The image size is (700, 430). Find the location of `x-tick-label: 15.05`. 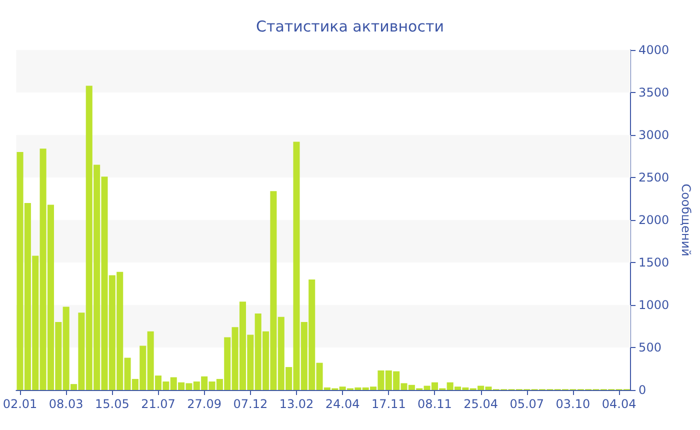

x-tick-label: 15.05 is located at coordinates (112, 404).